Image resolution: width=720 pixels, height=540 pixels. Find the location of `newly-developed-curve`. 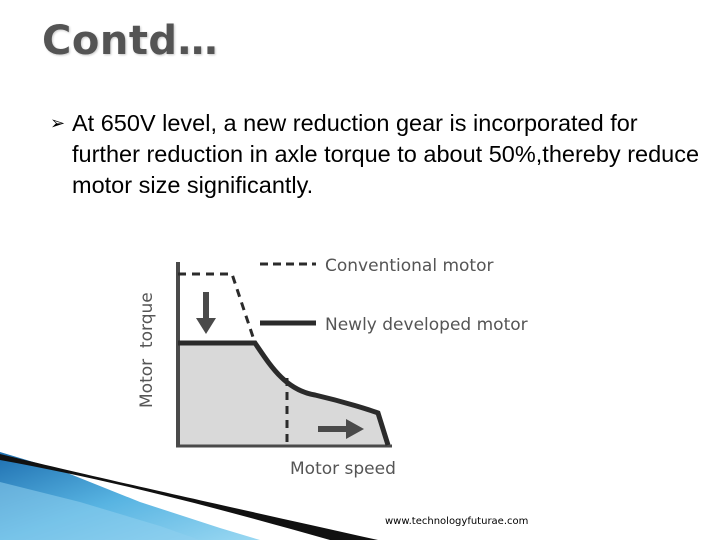

newly-developed-curve is located at coordinates (284, 393).